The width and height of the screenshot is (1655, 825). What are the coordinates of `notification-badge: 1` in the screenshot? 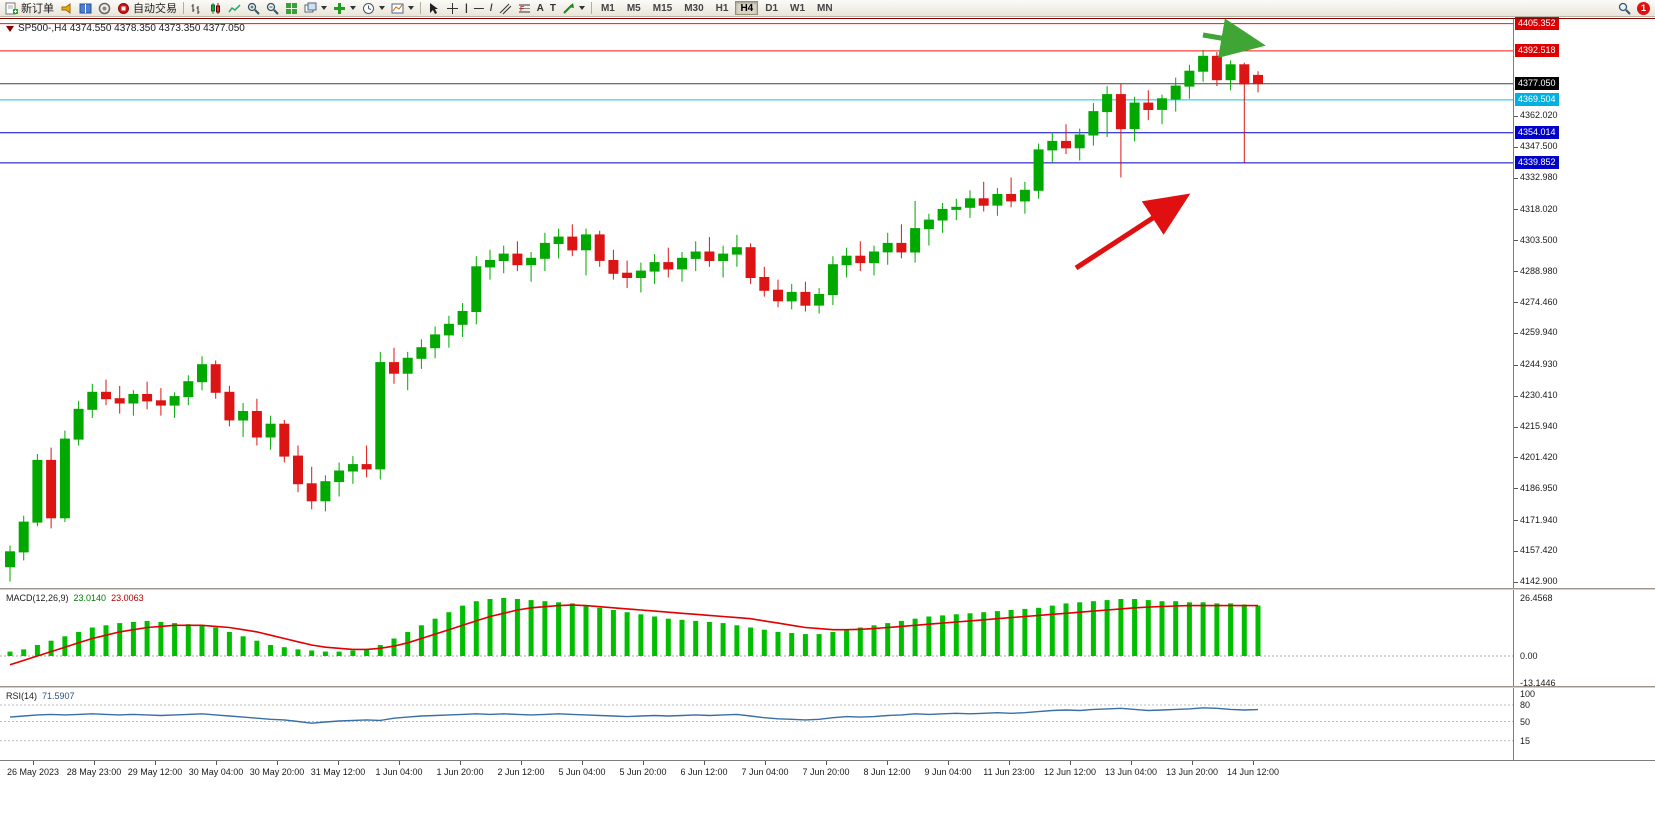 It's located at (1643, 8).